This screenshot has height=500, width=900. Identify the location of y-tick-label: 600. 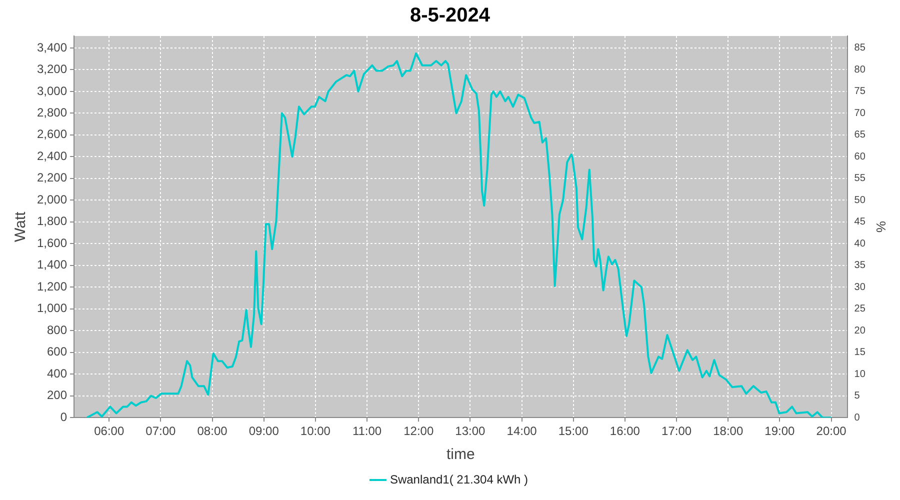
(57, 351).